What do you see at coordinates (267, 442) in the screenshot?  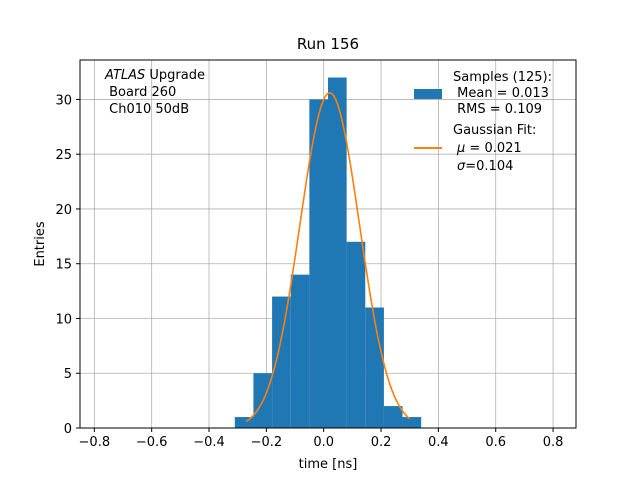 I see `x-tick-label: −0.2` at bounding box center [267, 442].